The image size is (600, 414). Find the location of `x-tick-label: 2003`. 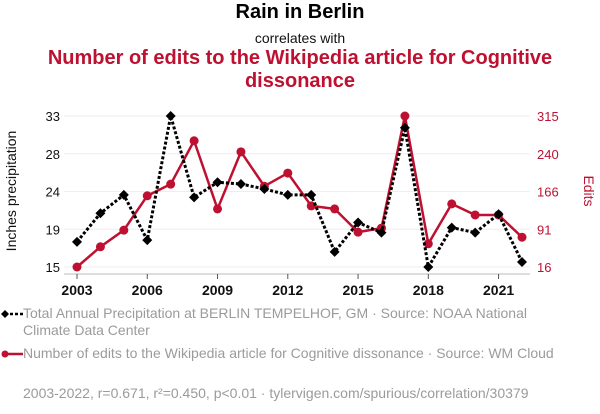

x-tick-label: 2003 is located at coordinates (76, 290).